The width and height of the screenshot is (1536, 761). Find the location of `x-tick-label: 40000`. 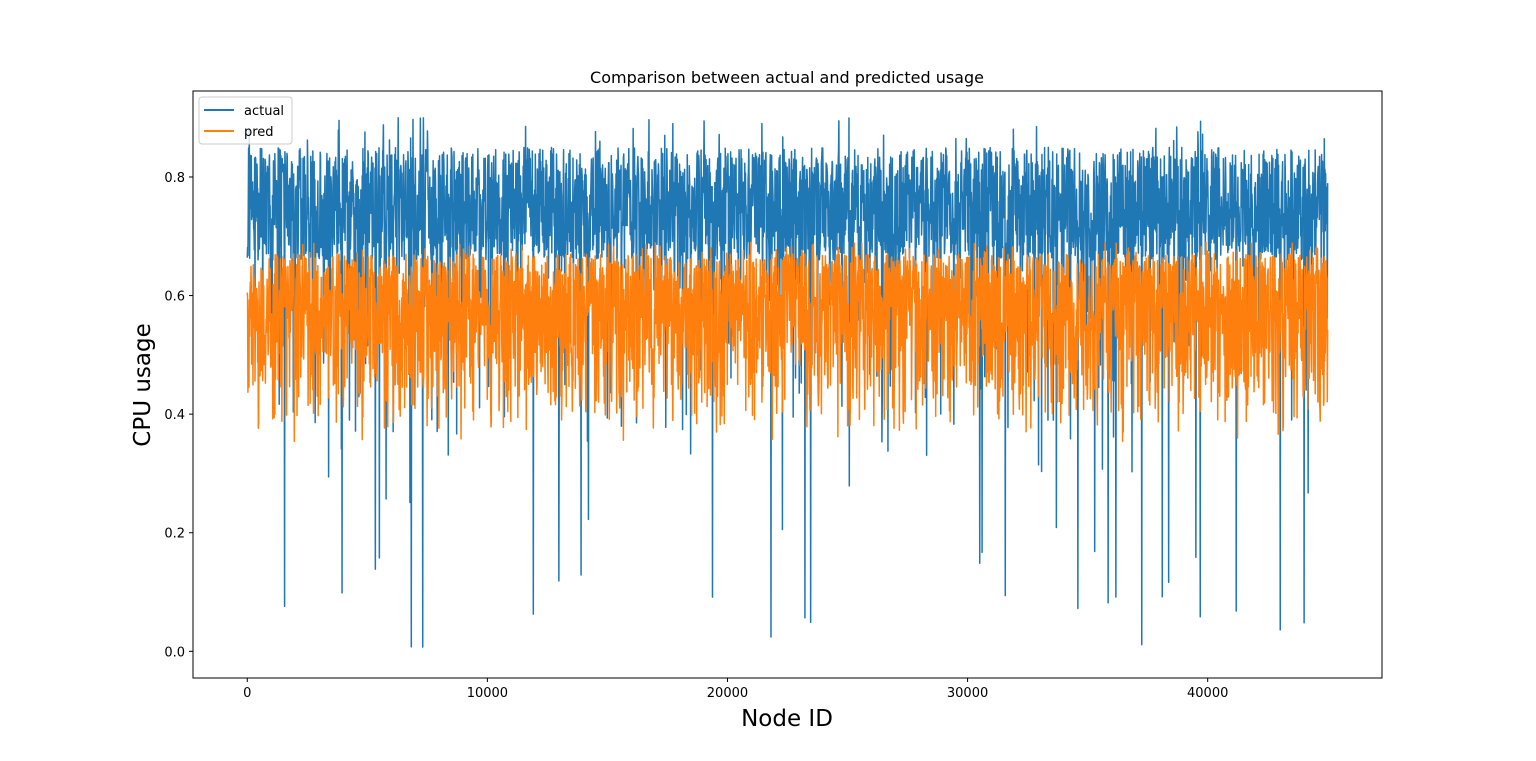

x-tick-label: 40000 is located at coordinates (1207, 693).